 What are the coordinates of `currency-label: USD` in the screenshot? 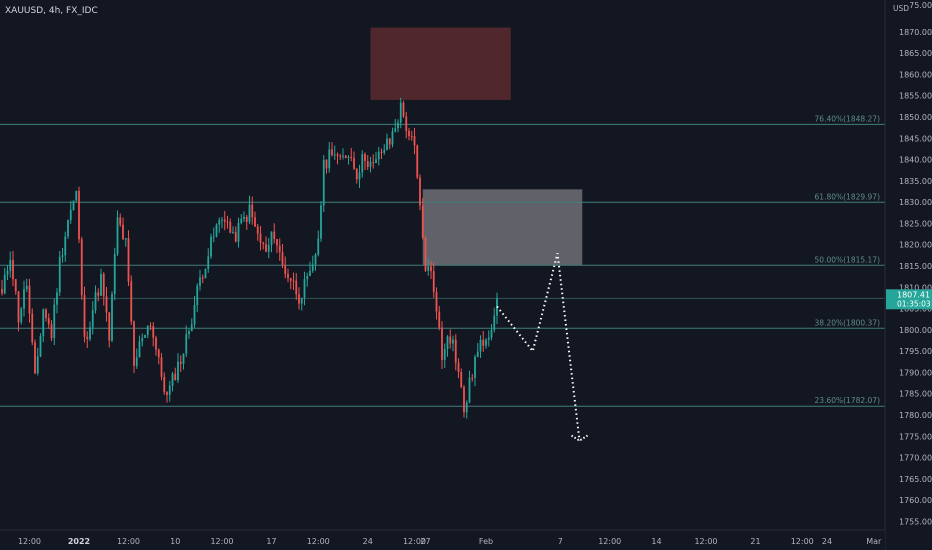 It's located at (901, 8).